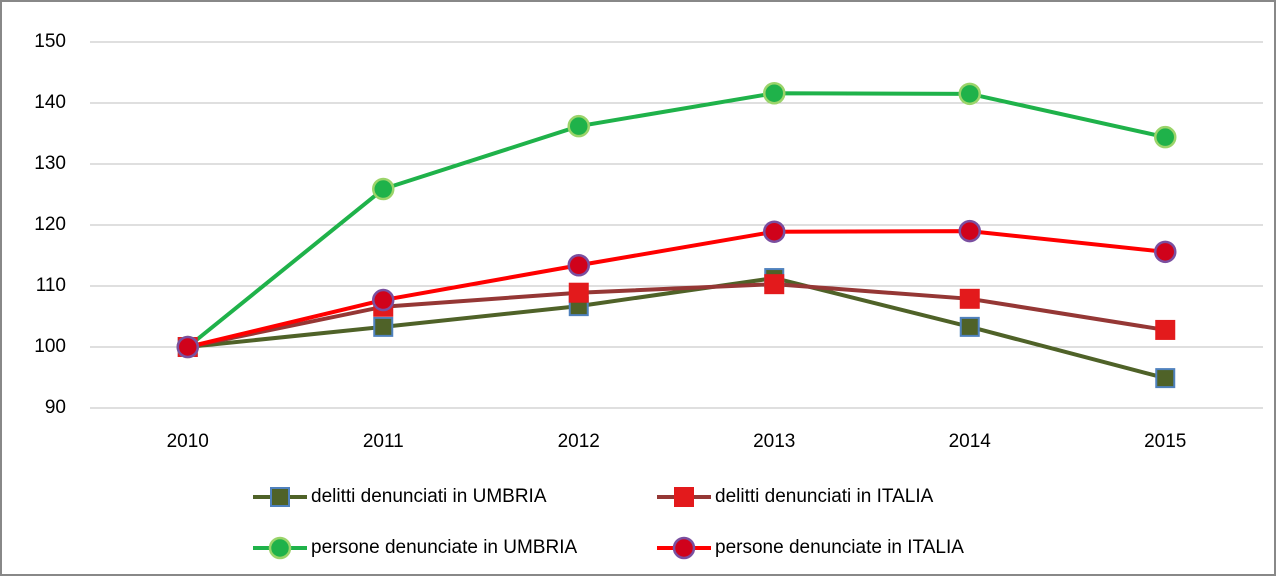 Image resolution: width=1276 pixels, height=576 pixels. I want to click on y-tick-label: 120, so click(50, 224).